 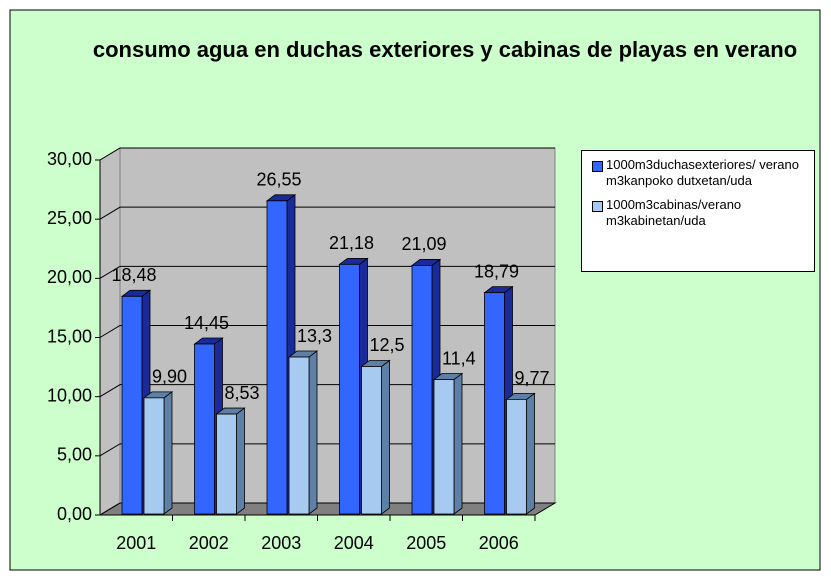 I want to click on data-label: 9,90, so click(x=169, y=377).